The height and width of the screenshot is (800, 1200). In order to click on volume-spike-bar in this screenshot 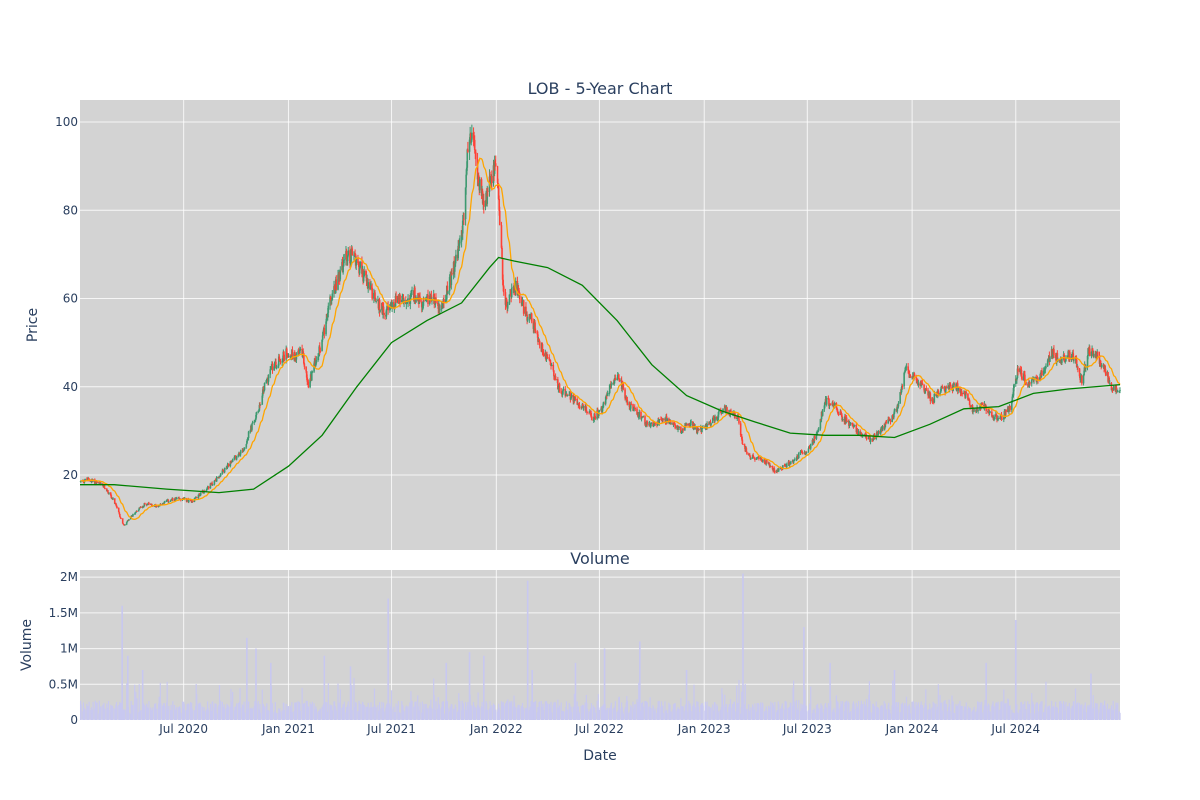, I will do `click(830, 691)`.